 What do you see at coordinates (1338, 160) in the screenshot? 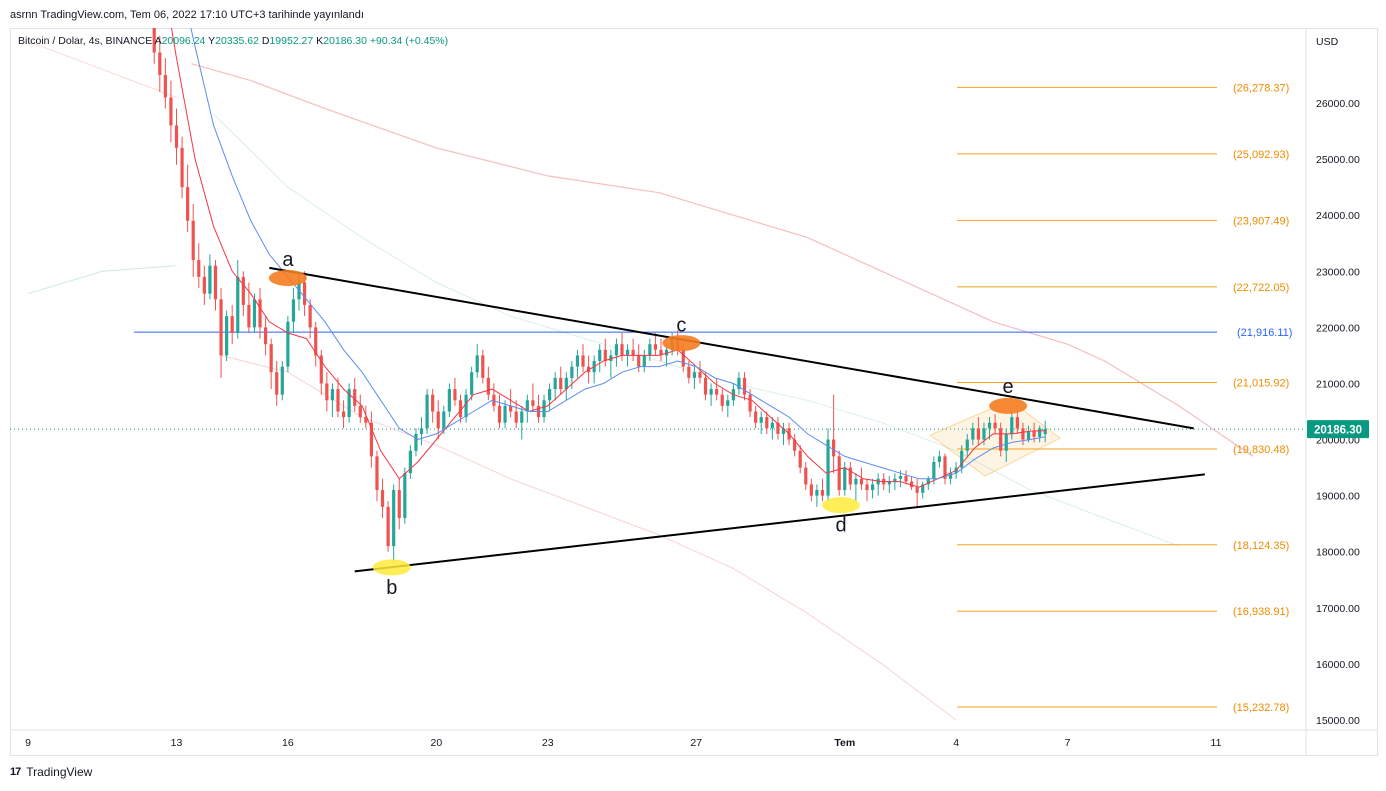
I see `price-tick-label: 25000.00` at bounding box center [1338, 160].